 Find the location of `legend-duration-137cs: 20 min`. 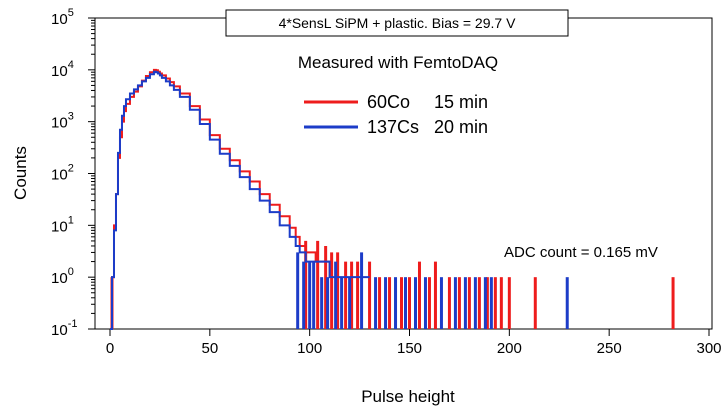

legend-duration-137cs: 20 min is located at coordinates (461, 127).